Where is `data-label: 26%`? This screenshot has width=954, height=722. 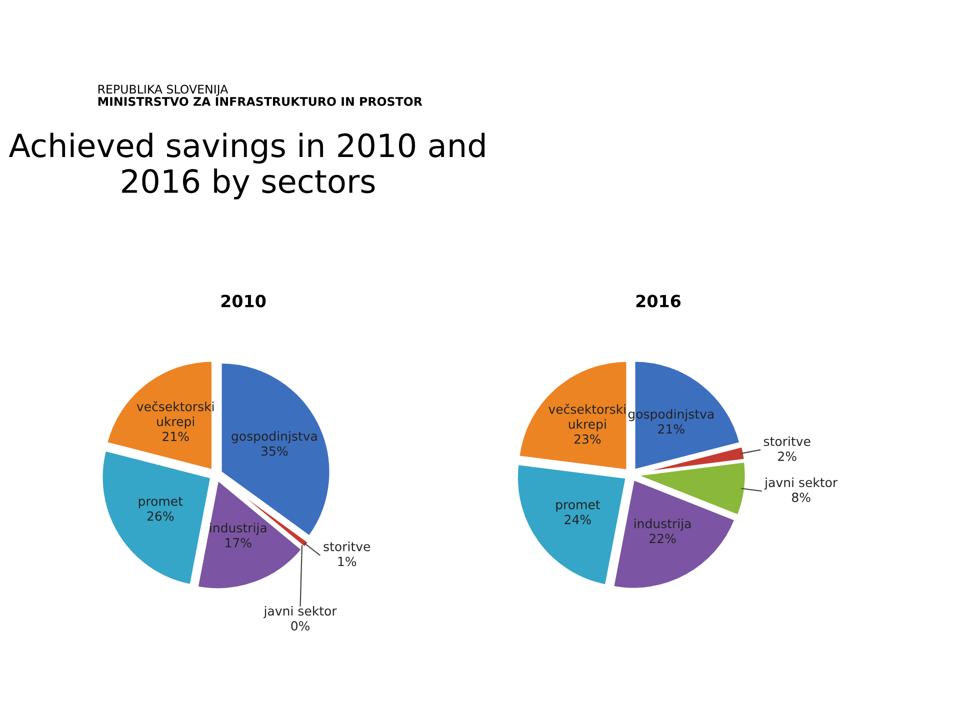 data-label: 26% is located at coordinates (160, 516).